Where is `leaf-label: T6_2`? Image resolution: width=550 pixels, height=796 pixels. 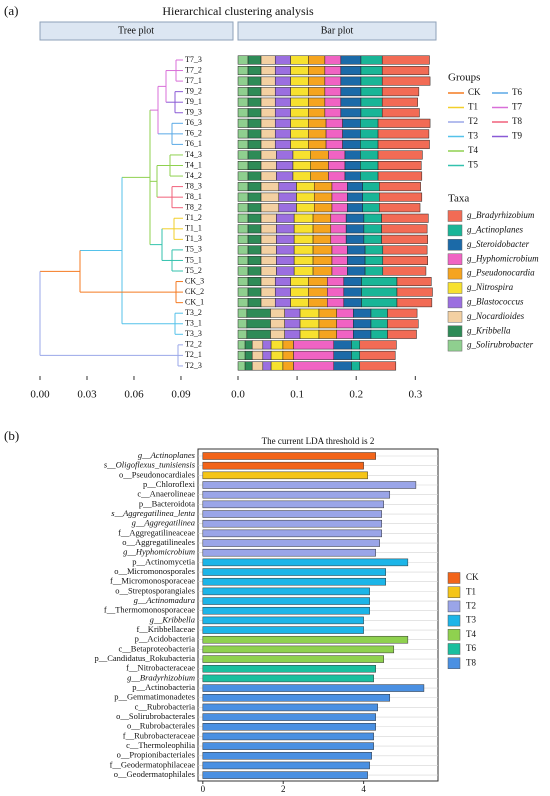
leaf-label: T6_2 is located at coordinates (193, 133).